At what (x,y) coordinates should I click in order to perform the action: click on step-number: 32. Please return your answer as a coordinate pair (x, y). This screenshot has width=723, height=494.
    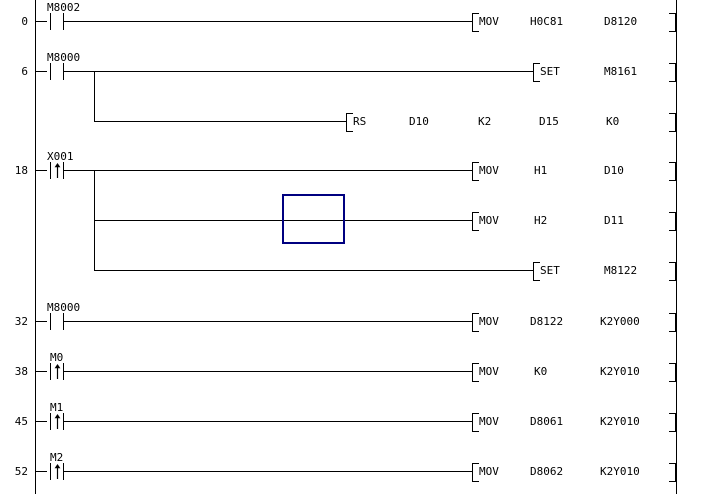
    Looking at the image, I should click on (21, 321).